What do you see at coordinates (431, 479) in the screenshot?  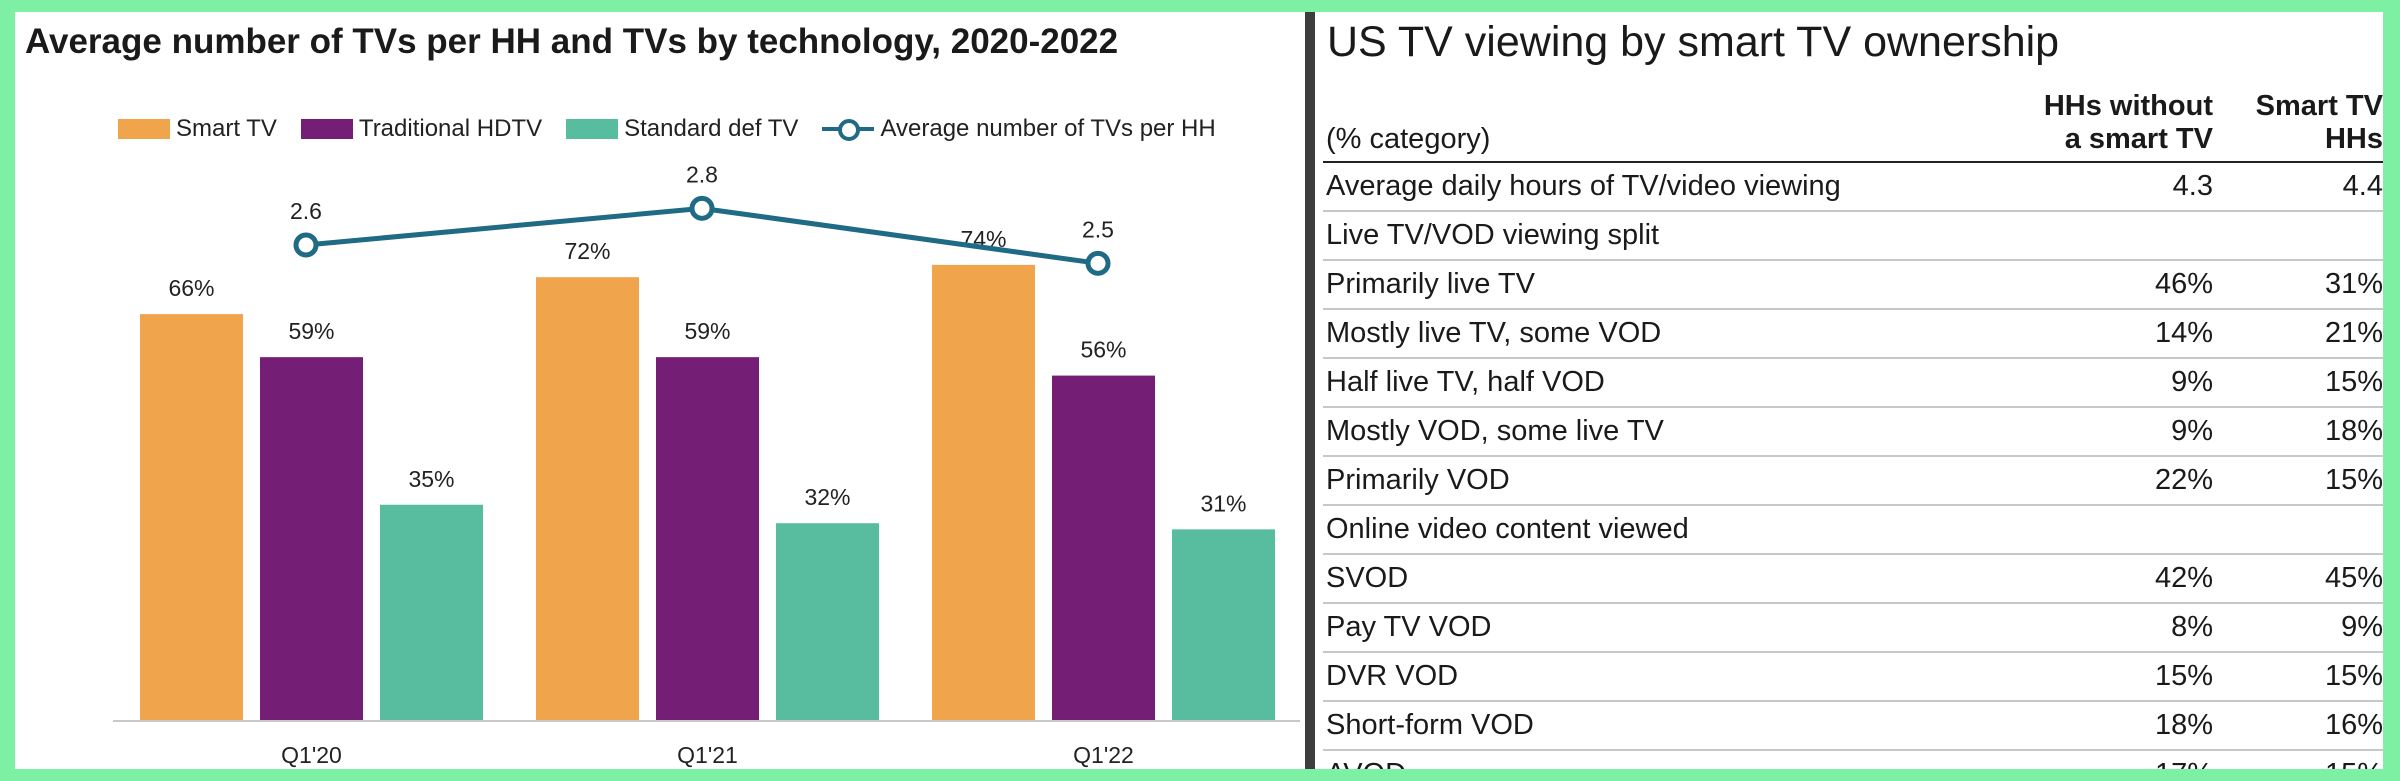 I see `bar-data-label: 35%` at bounding box center [431, 479].